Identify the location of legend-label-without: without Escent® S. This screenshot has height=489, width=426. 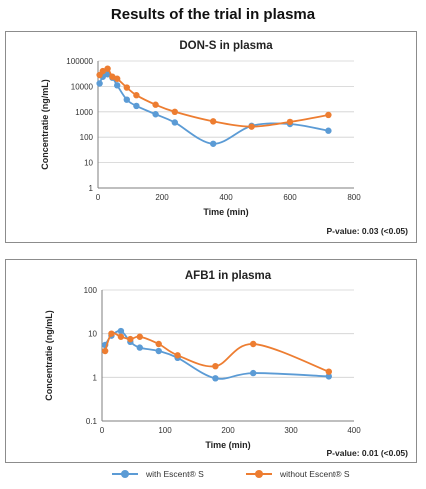
(315, 474).